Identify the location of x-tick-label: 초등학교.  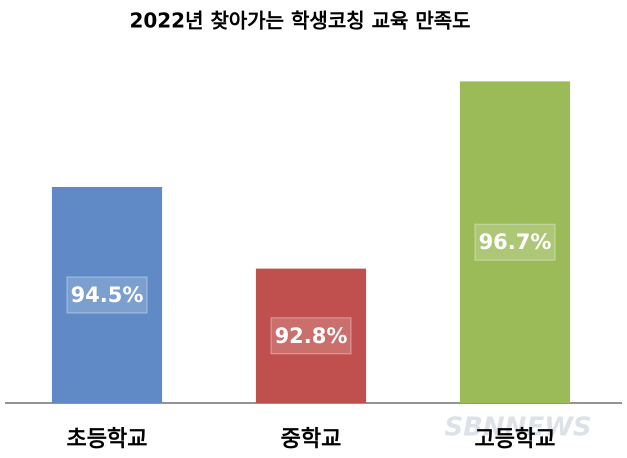
(107, 439).